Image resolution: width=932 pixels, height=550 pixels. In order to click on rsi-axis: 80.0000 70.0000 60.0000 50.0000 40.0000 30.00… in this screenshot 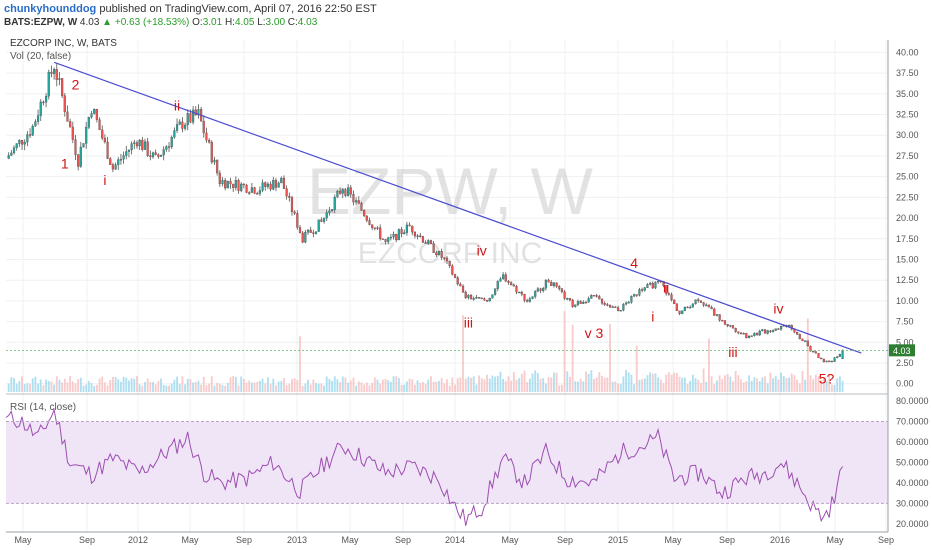, I will do `click(912, 462)`.